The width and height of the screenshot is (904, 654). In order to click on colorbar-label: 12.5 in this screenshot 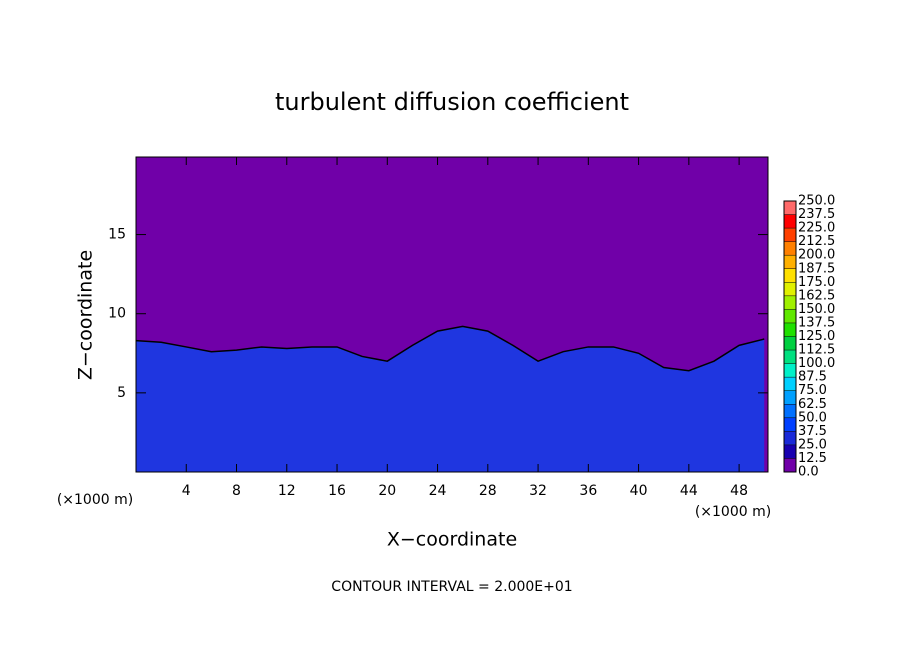, I will do `click(812, 458)`.